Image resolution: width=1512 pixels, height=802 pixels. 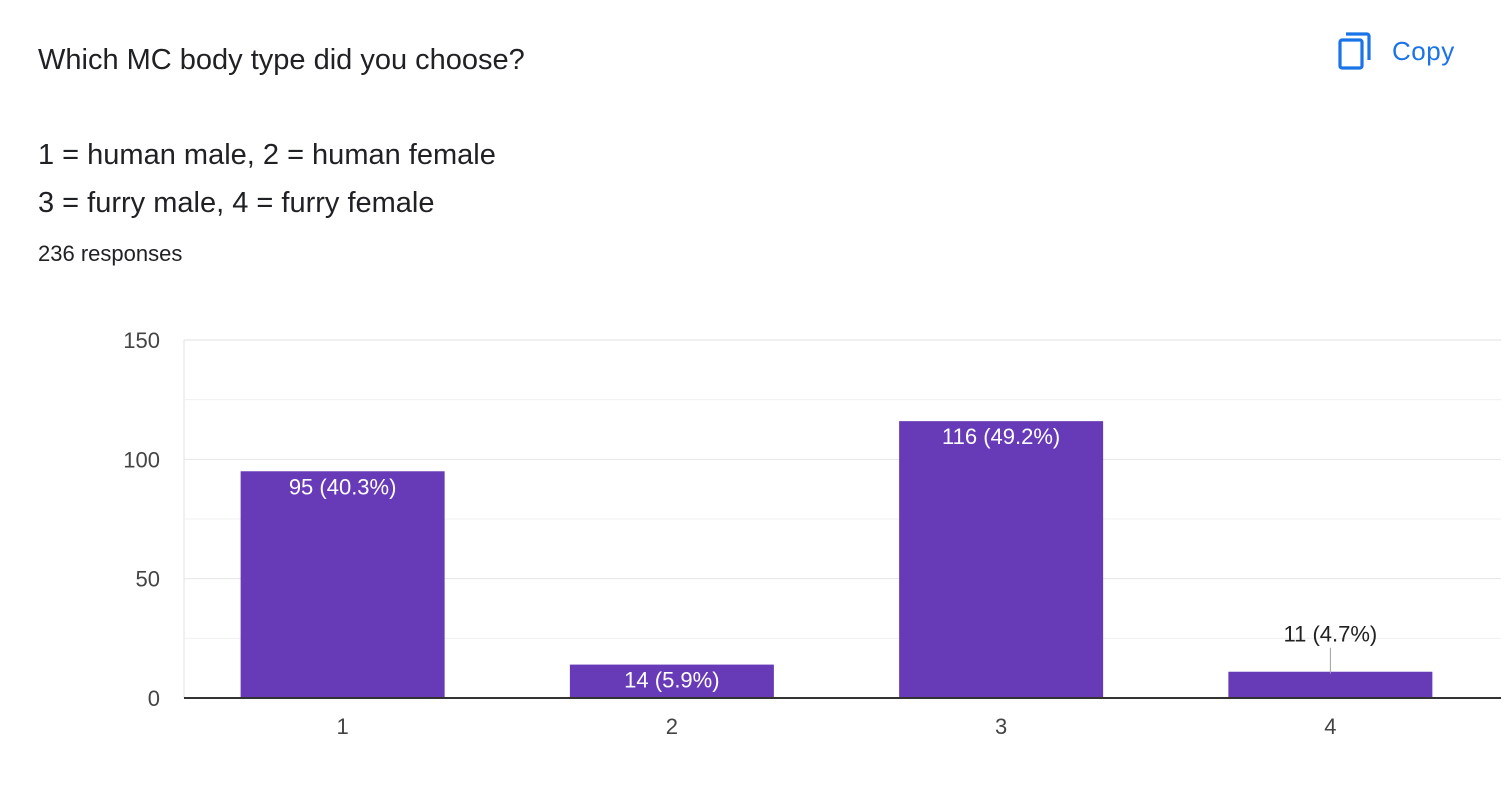 I want to click on response-count: 236 responses, so click(x=110, y=253).